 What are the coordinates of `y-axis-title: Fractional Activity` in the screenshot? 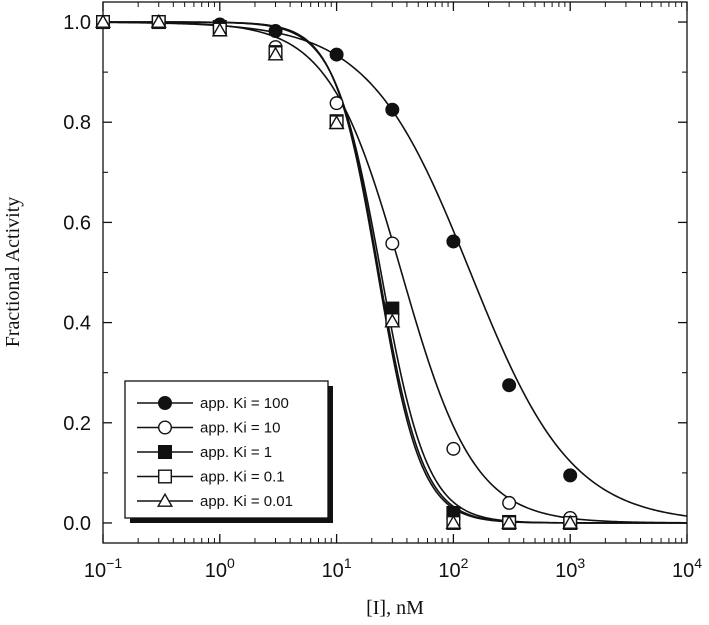 It's located at (13, 272).